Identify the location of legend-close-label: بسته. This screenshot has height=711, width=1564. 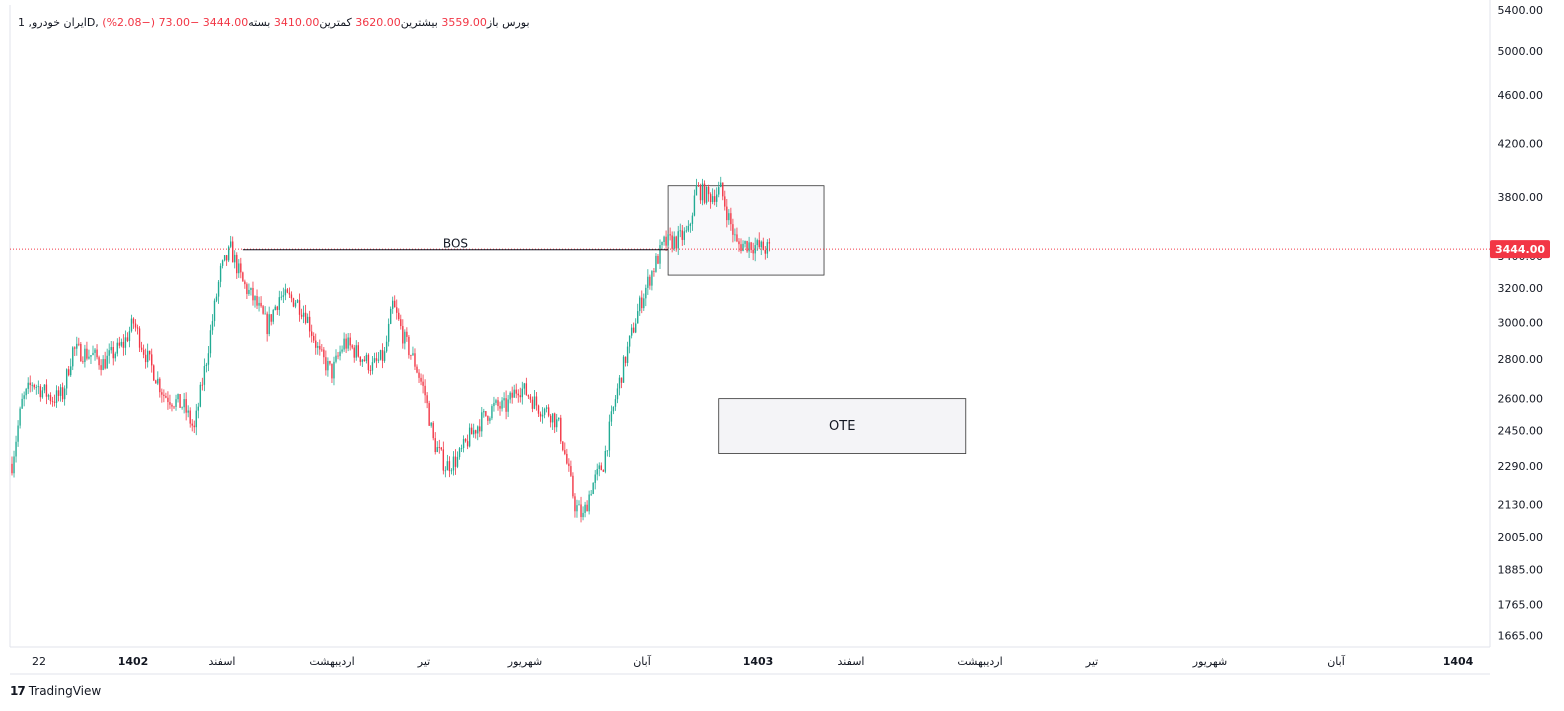
(259, 22).